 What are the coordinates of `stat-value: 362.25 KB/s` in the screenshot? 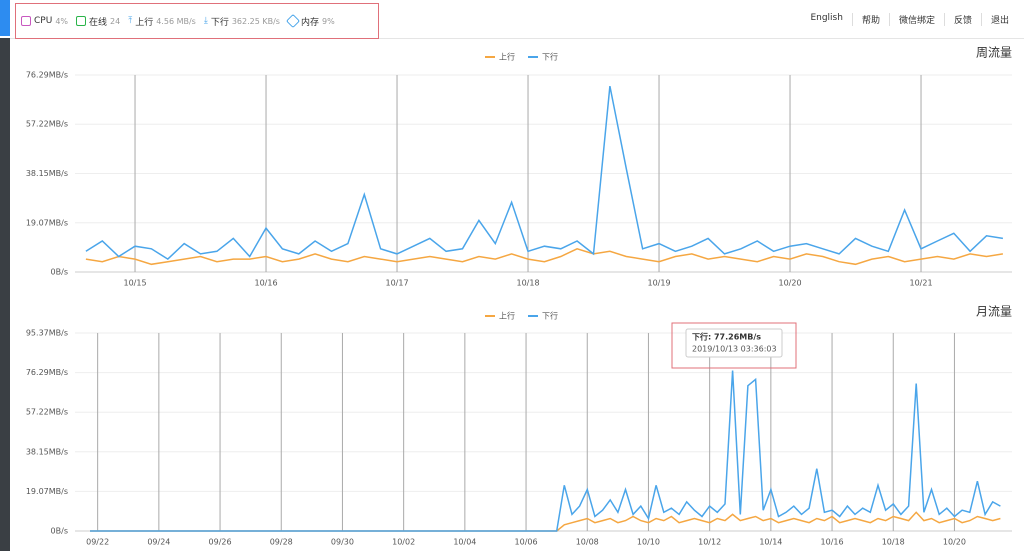 It's located at (255, 21).